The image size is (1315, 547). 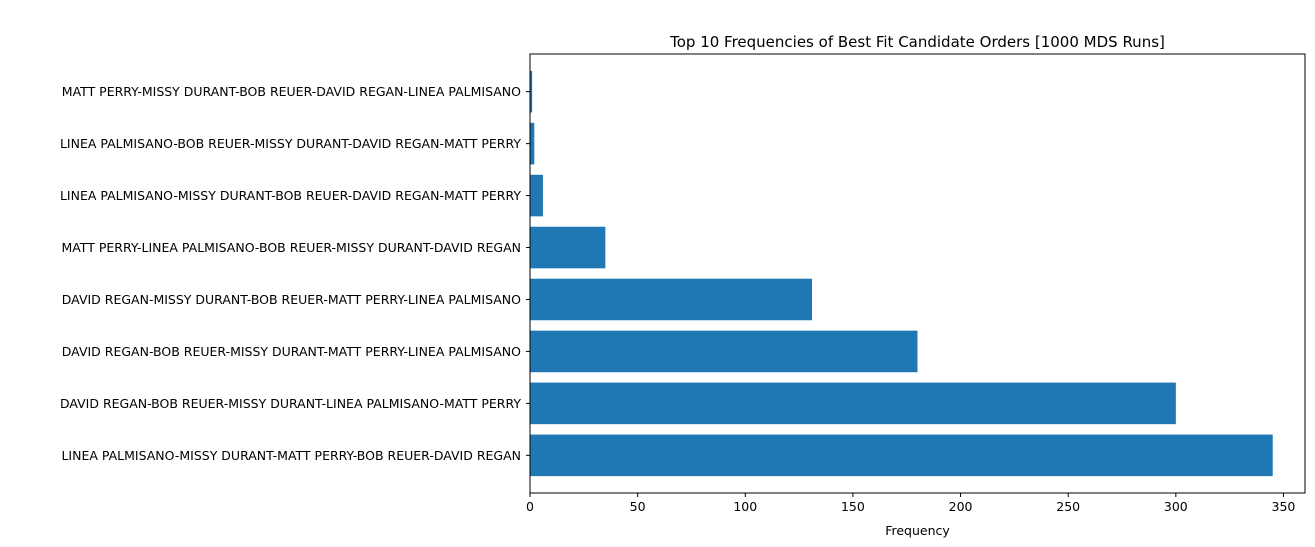 What do you see at coordinates (638, 506) in the screenshot?
I see `x-tick-label: 50` at bounding box center [638, 506].